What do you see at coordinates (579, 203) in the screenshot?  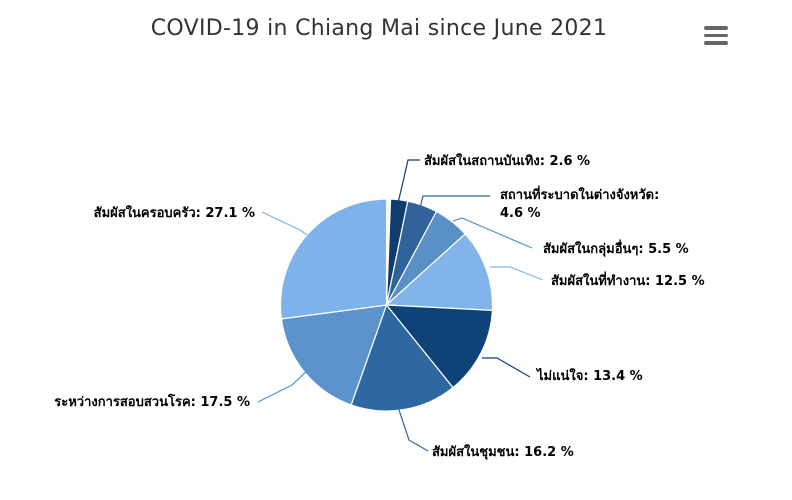 I see `slice-data-label: สถานที่ระบาดในต่างจังหวัด: 4.6 %` at bounding box center [579, 203].